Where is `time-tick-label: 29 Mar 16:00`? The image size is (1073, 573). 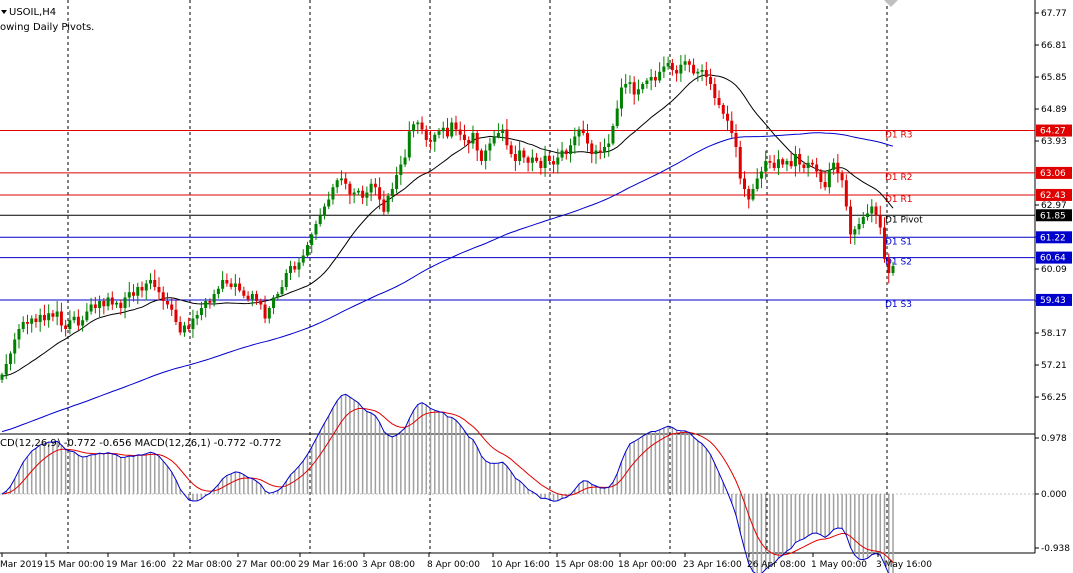 time-tick-label: 29 Mar 16:00 is located at coordinates (328, 565).